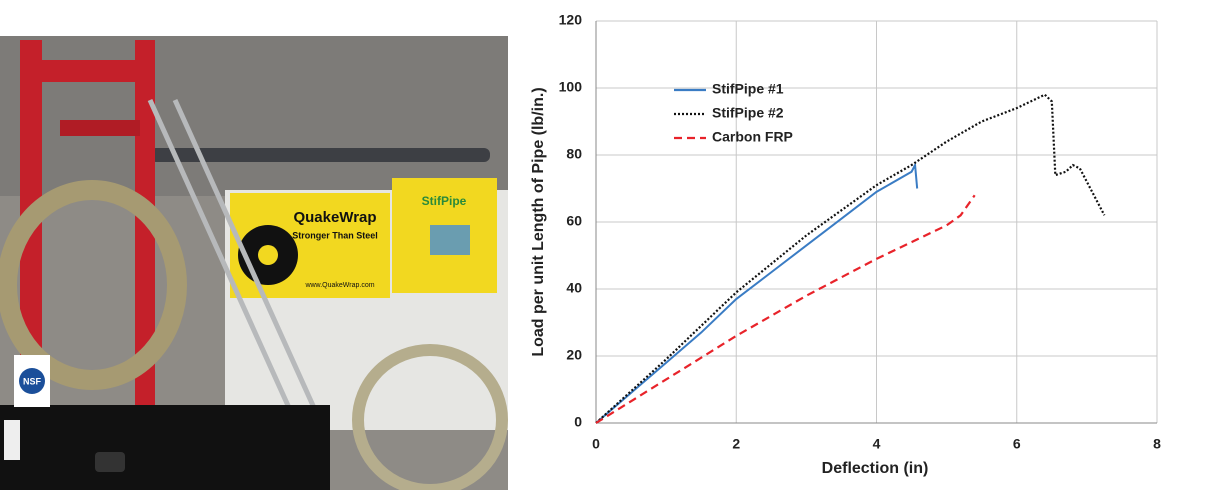  Describe the element at coordinates (268, 255) in the screenshot. I see `banner-logo-center` at that location.